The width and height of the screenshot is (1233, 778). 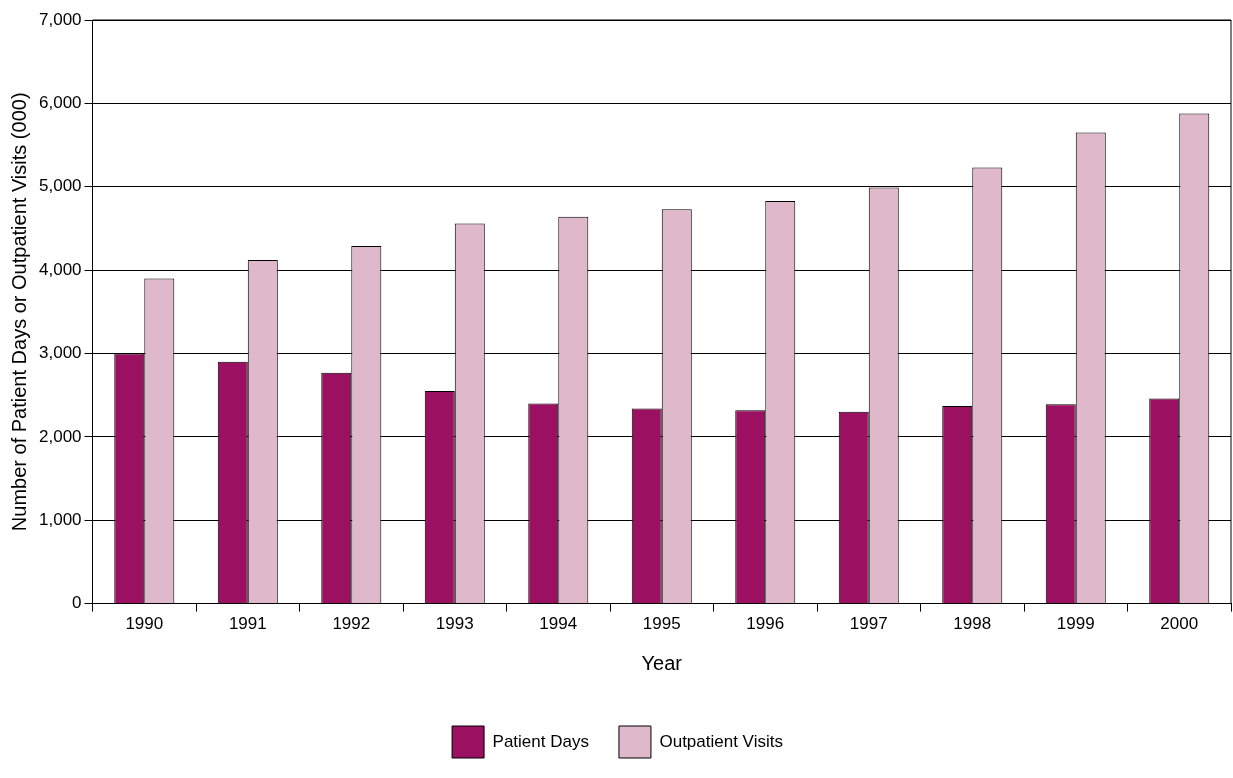 What do you see at coordinates (60, 269) in the screenshot?
I see `y-tick-label: 4,000` at bounding box center [60, 269].